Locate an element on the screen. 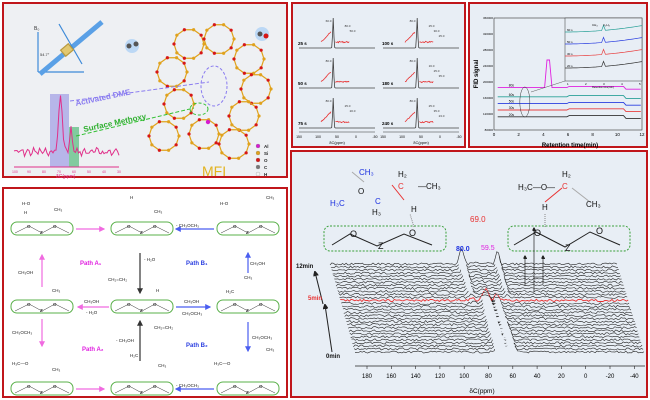 This screenshot has height=400, width=650. spectrum-trace is located at coordinates (481, 288).